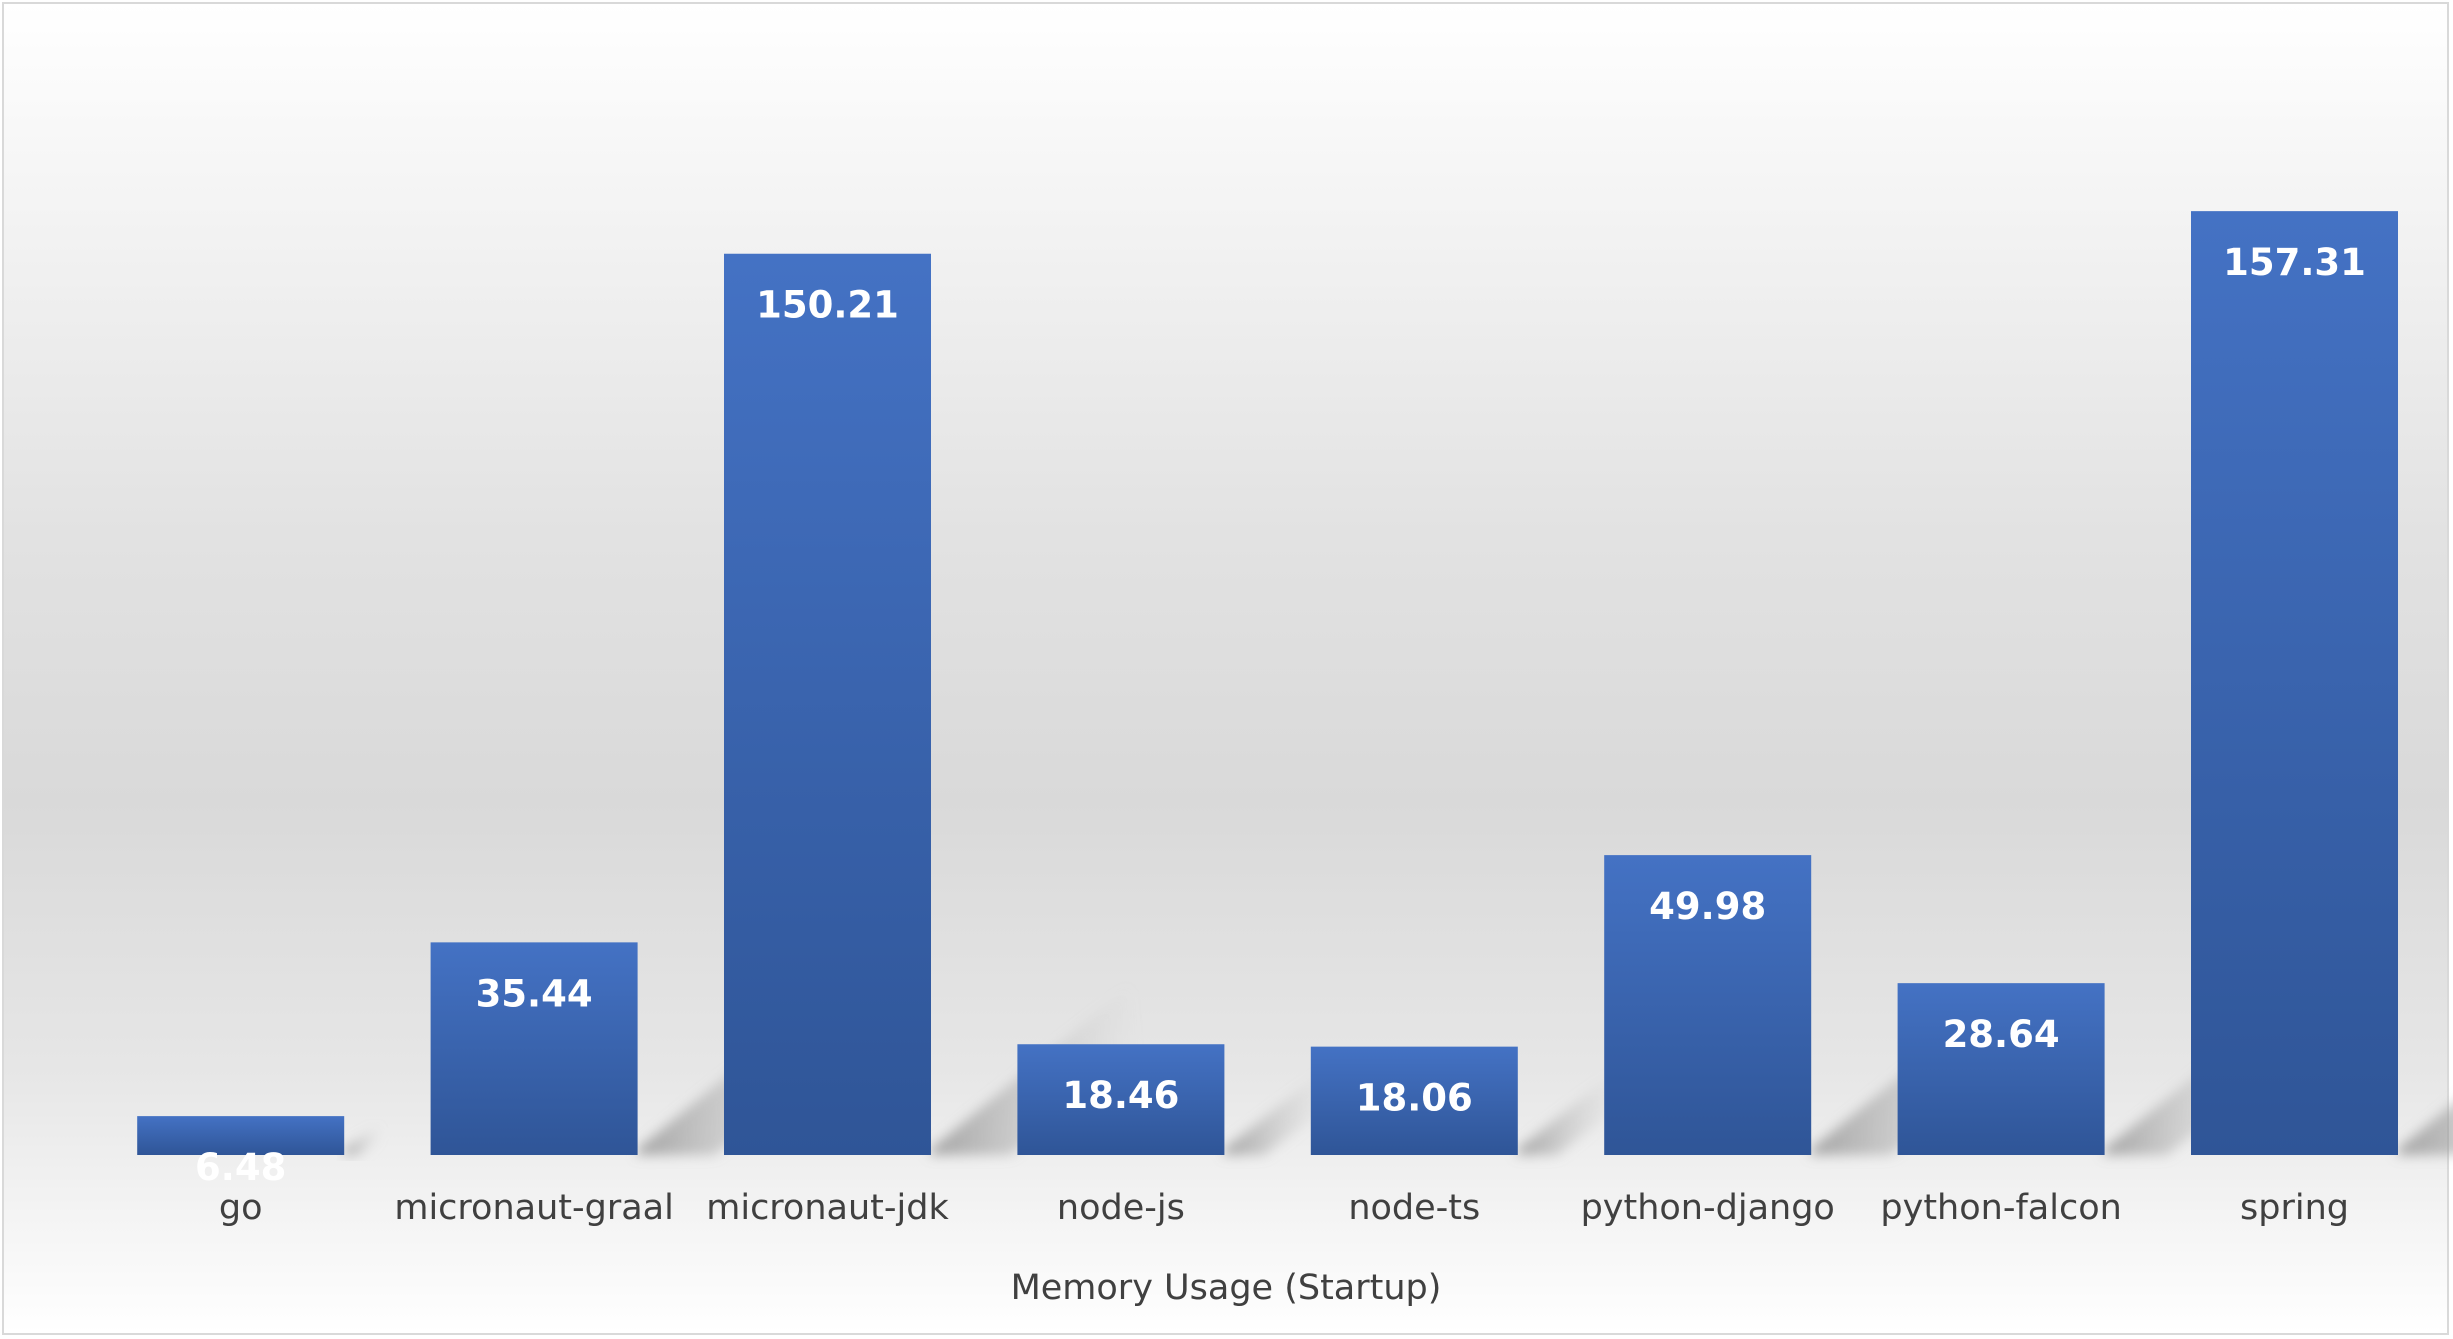  What do you see at coordinates (827, 704) in the screenshot?
I see `bar-micronaut-jdk` at bounding box center [827, 704].